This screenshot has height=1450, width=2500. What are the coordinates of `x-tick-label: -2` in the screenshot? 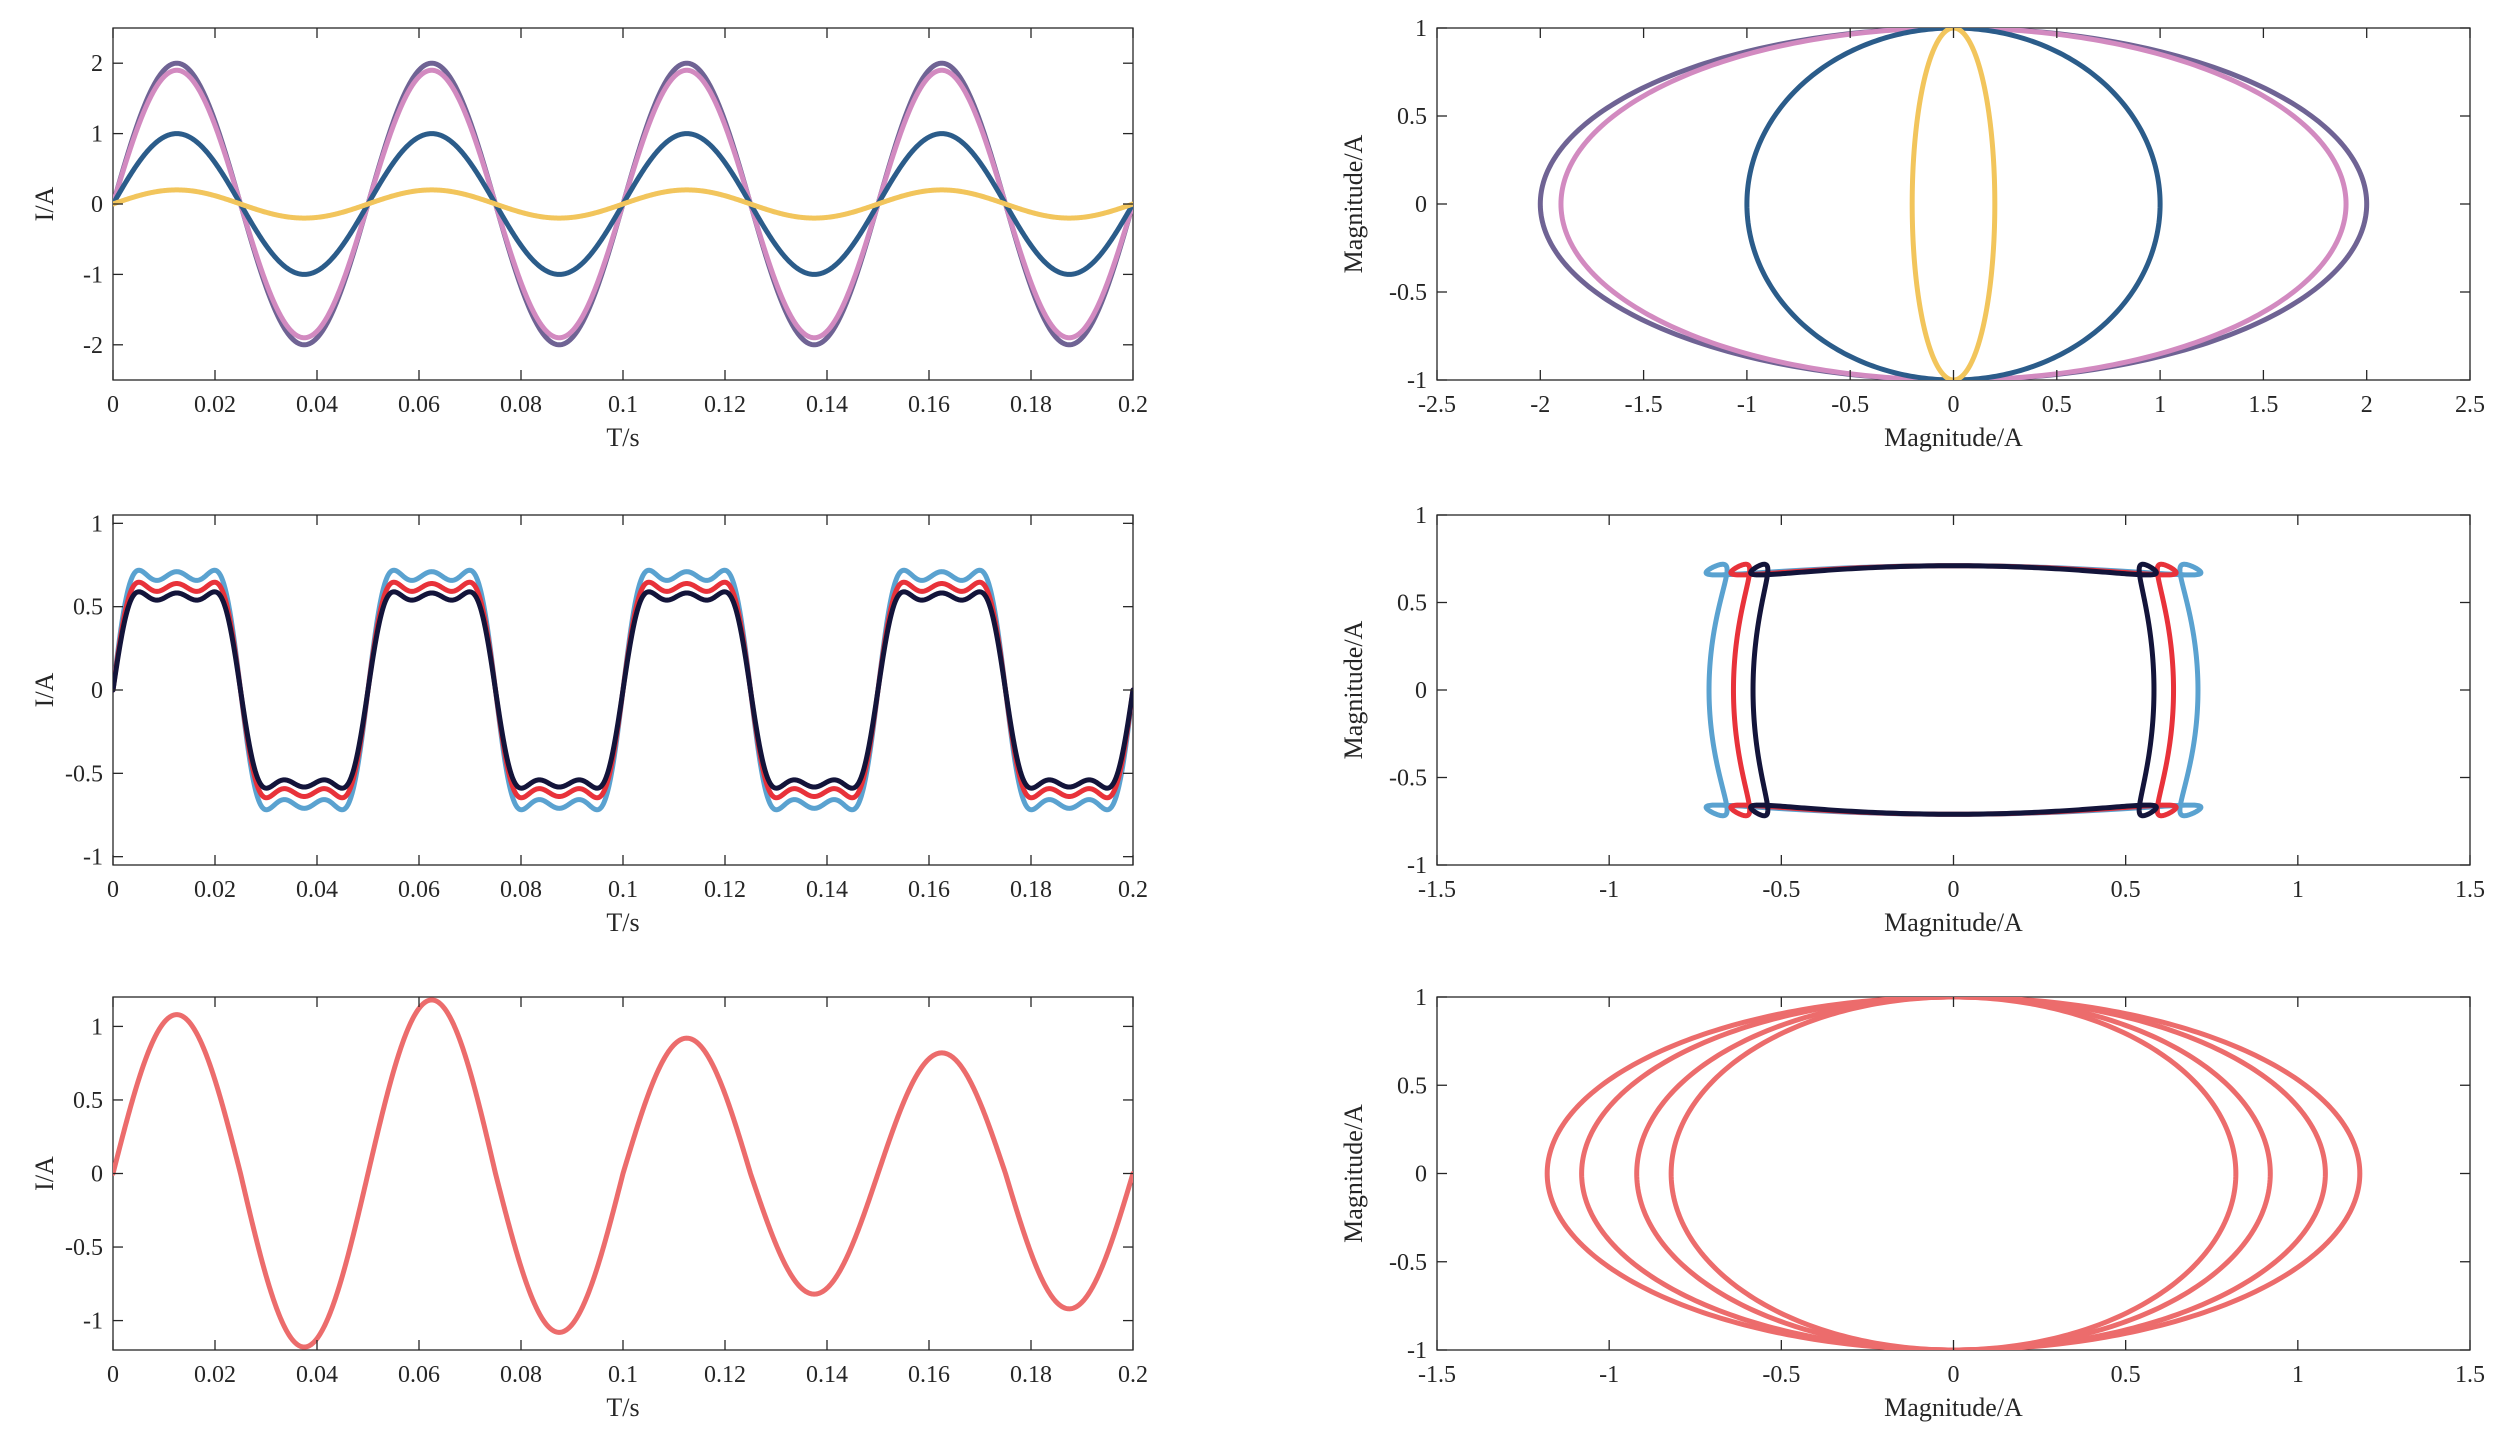 It's located at (1540, 405).